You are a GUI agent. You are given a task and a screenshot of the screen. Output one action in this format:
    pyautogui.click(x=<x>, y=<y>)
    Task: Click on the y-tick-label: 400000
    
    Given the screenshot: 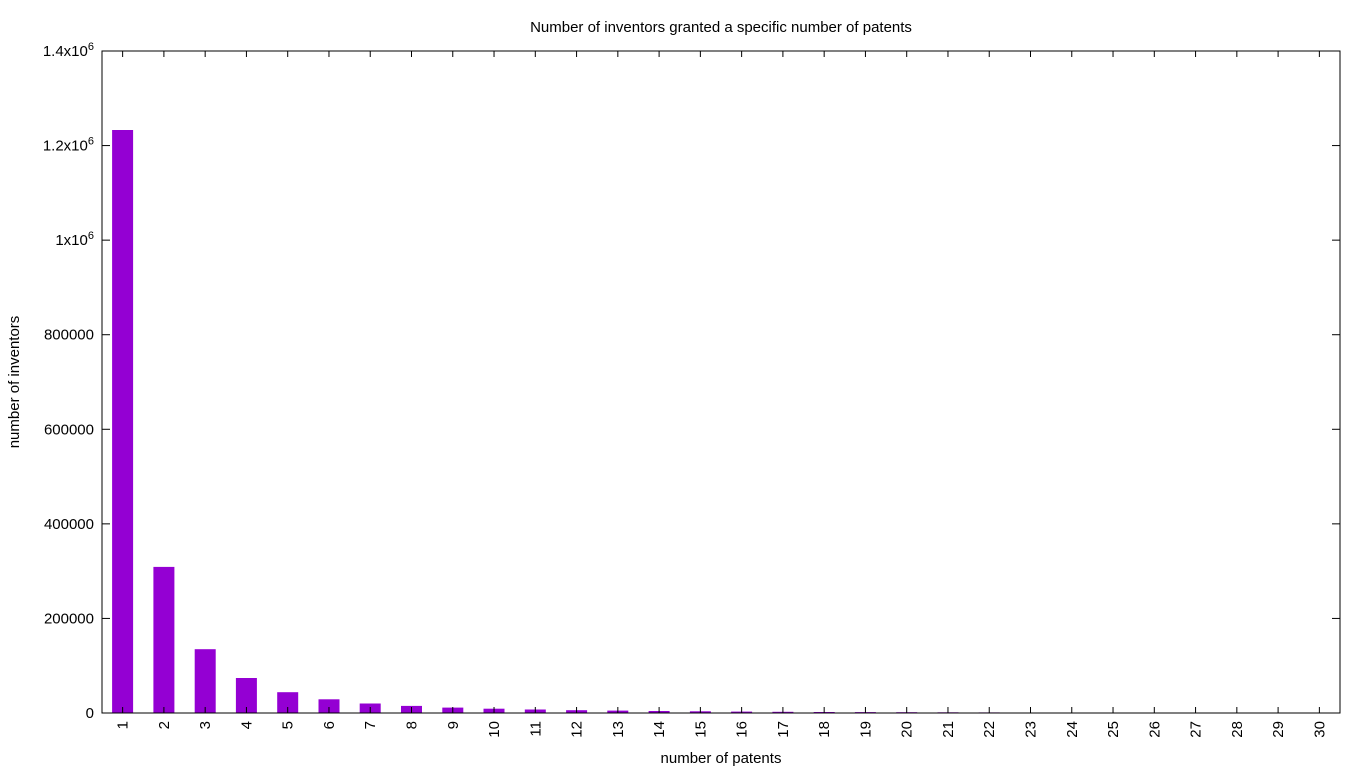 What is the action you would take?
    pyautogui.click(x=69, y=524)
    